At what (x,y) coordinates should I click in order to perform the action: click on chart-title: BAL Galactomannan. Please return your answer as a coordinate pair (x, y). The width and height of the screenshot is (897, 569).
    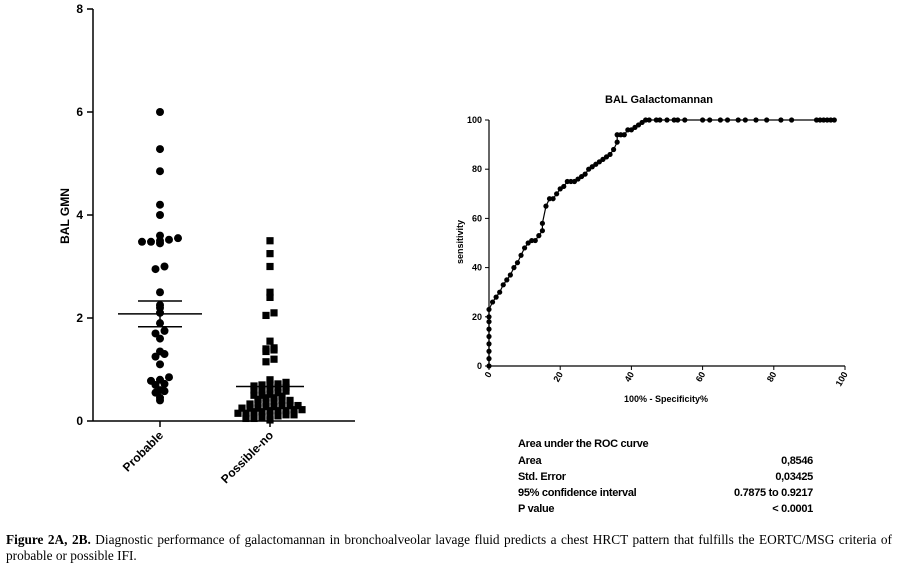
    Looking at the image, I should click on (659, 100).